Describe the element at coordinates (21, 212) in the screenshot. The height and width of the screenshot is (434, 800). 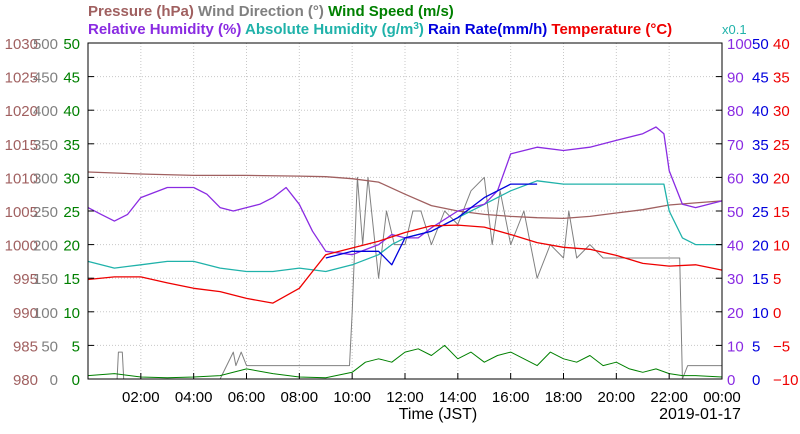
I see `y-tick-label-pressure: 1005` at that location.